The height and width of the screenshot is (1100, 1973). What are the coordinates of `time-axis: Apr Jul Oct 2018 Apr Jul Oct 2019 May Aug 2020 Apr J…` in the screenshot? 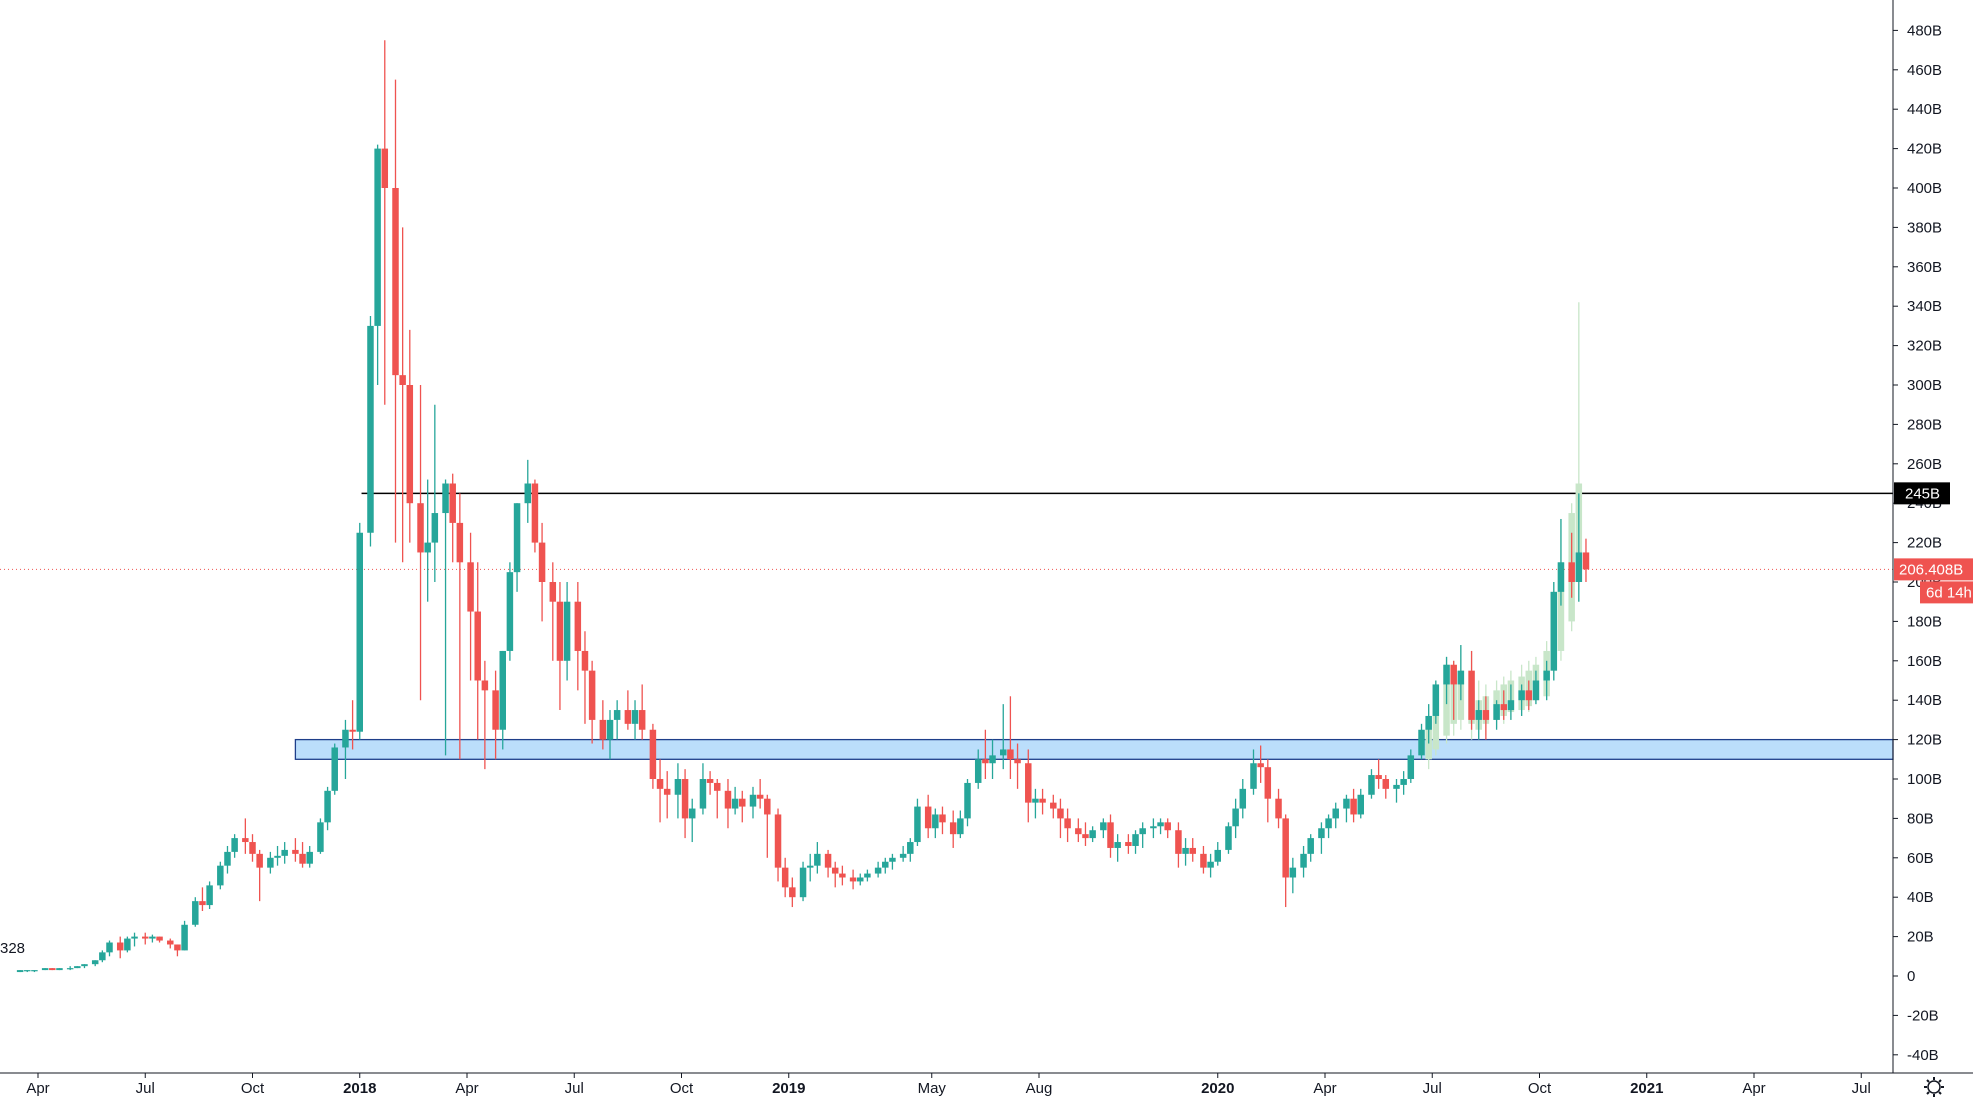 It's located at (948, 1085).